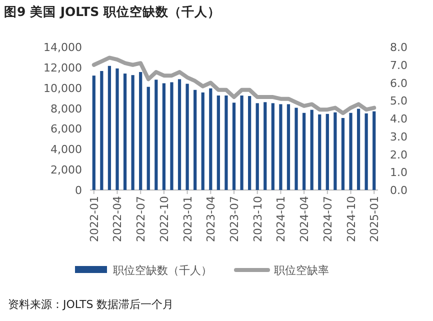  Describe the element at coordinates (281, 219) in the screenshot. I see `x-tick-label: 2024-01` at that location.